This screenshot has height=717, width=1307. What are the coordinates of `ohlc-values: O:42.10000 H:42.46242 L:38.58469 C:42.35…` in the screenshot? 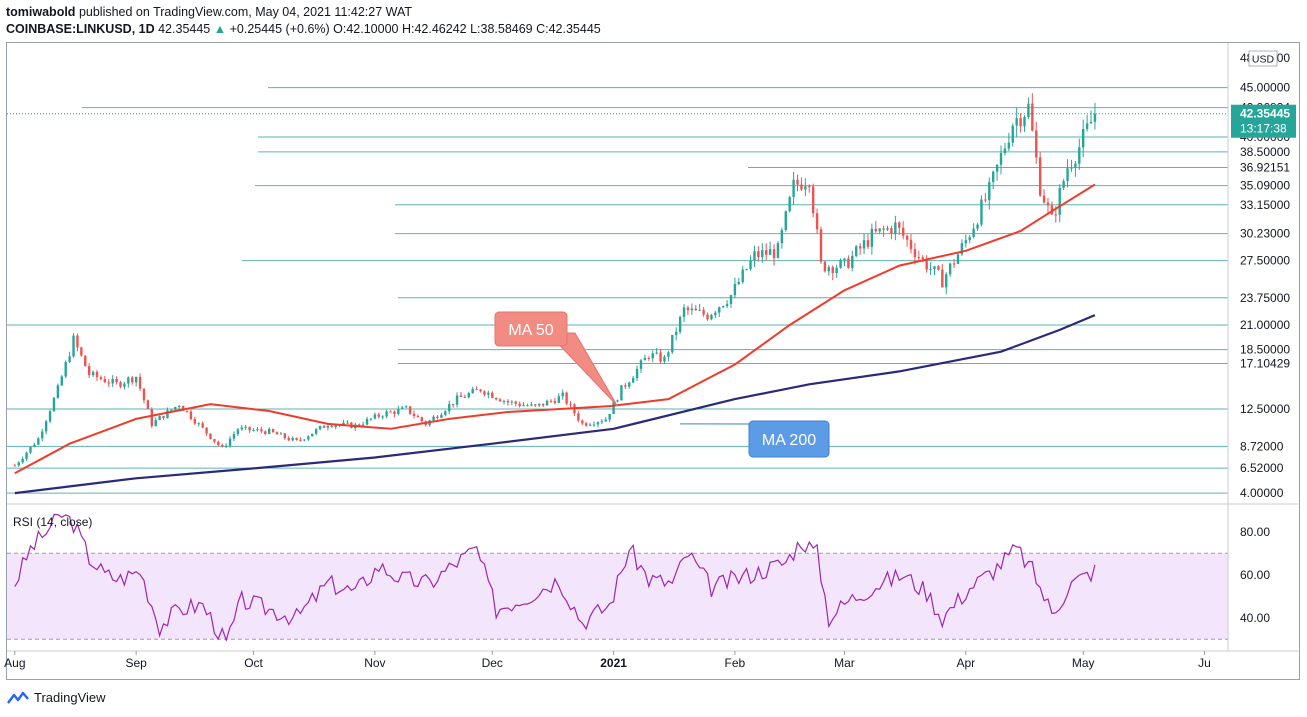 It's located at (467, 29).